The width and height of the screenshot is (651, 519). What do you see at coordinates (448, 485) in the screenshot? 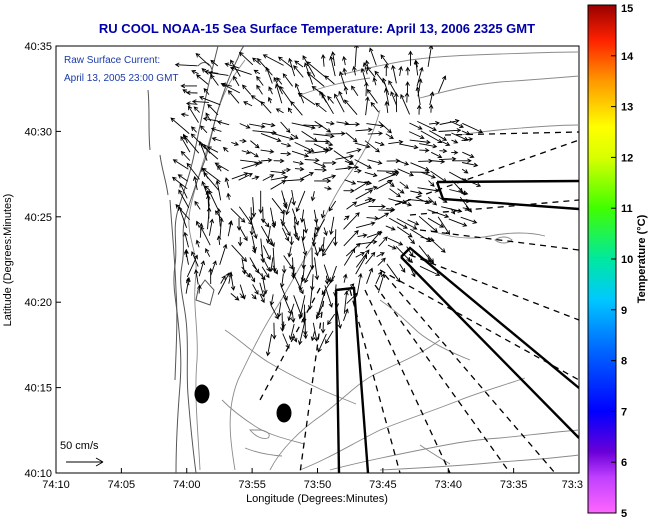
I see `x-tick-label: 73:40` at bounding box center [448, 485].